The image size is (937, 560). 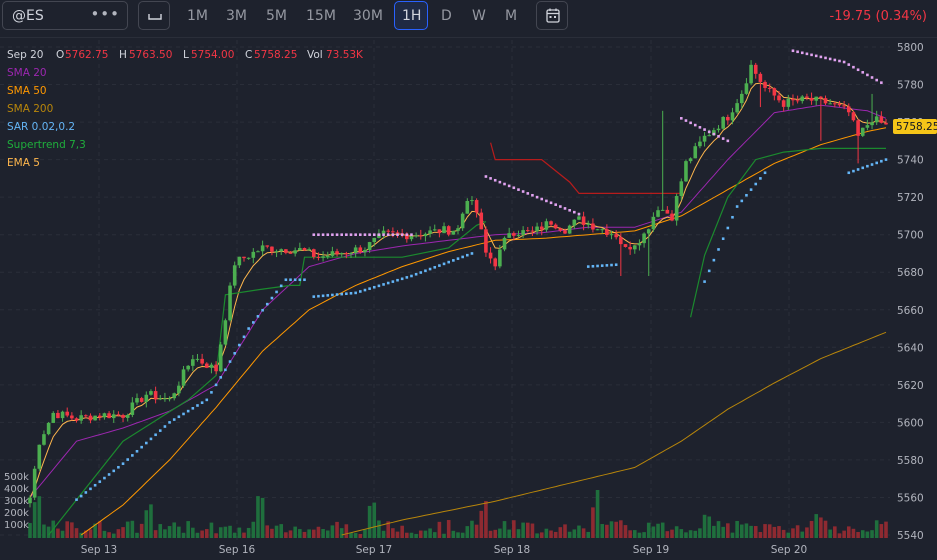 What do you see at coordinates (910, 461) in the screenshot?
I see `y-tick-label: 5580` at bounding box center [910, 461].